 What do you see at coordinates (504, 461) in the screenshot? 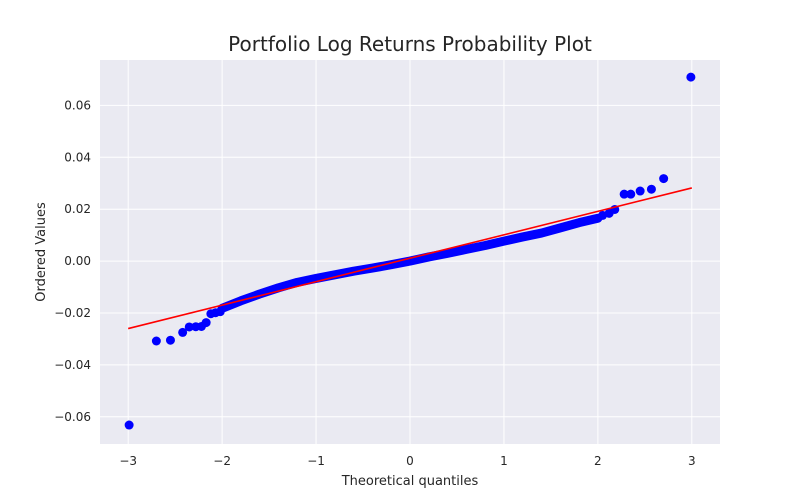
I see `x-tick-label: 1` at bounding box center [504, 461].